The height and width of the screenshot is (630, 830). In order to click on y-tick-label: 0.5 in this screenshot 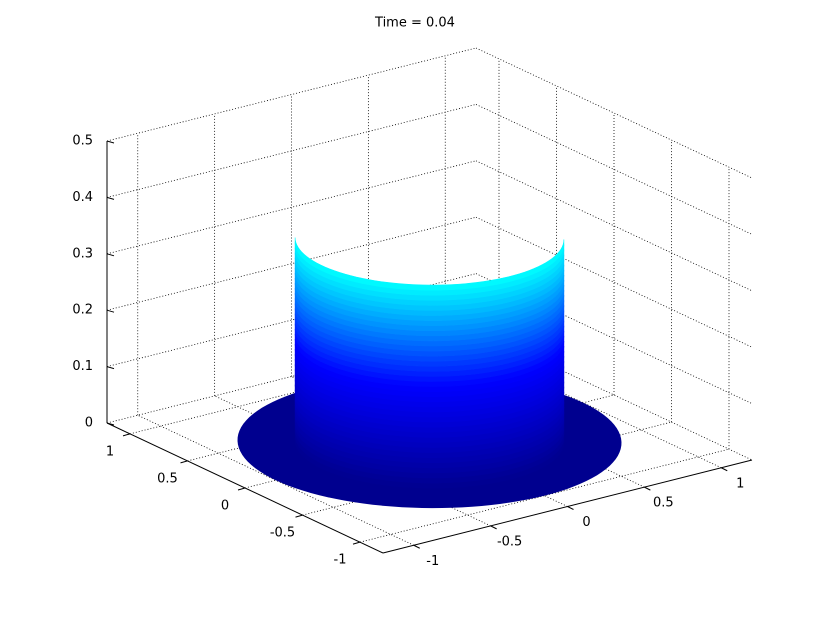, I will do `click(167, 478)`.